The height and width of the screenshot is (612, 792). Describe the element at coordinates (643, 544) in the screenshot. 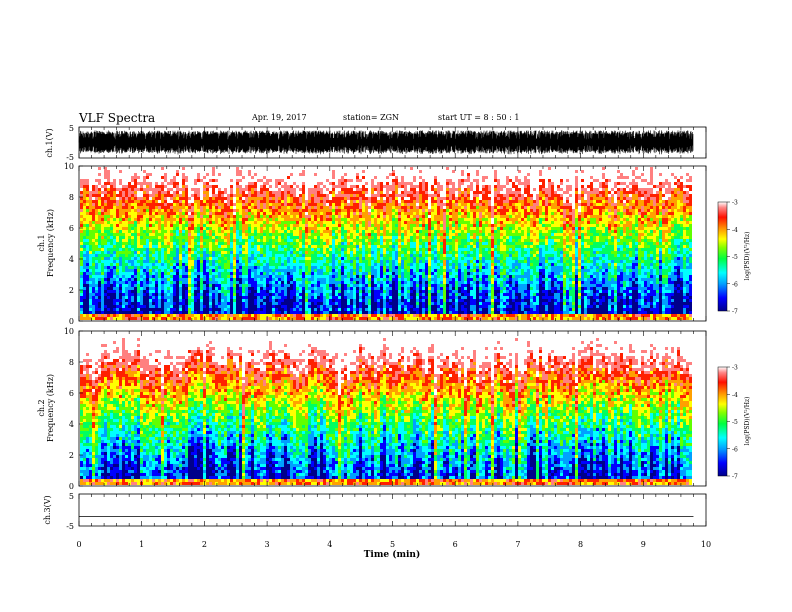

I see `time-tick-label: 9` at that location.